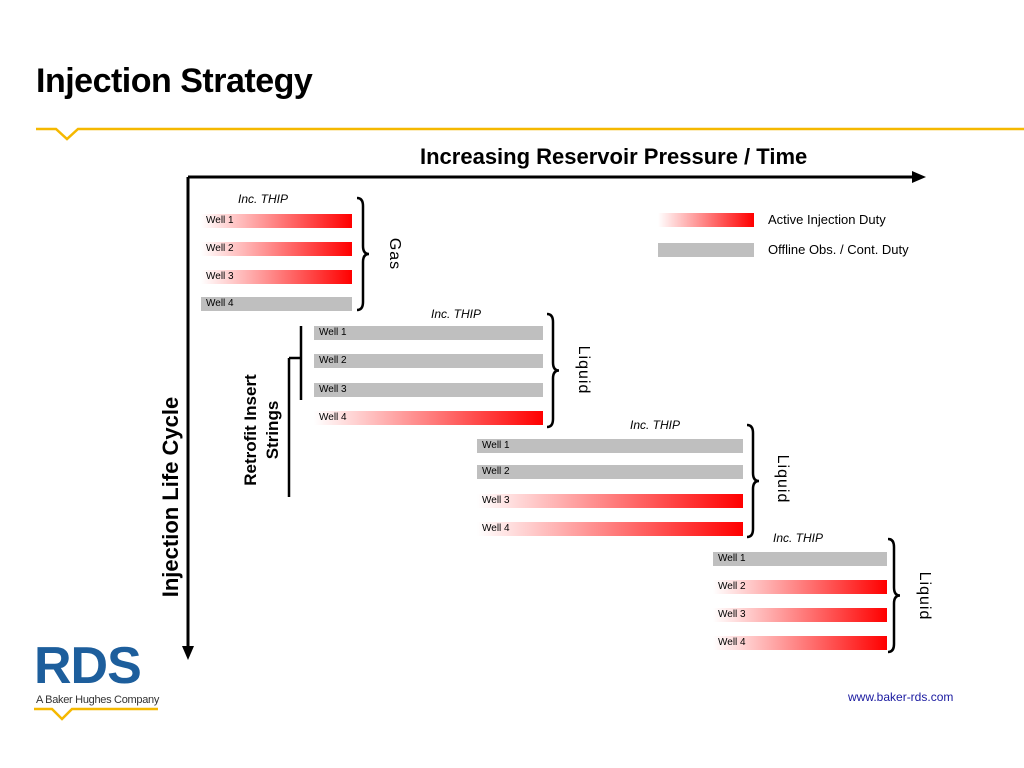  Describe the element at coordinates (276, 304) in the screenshot. I see `well-bar-offline: Well 4` at that location.